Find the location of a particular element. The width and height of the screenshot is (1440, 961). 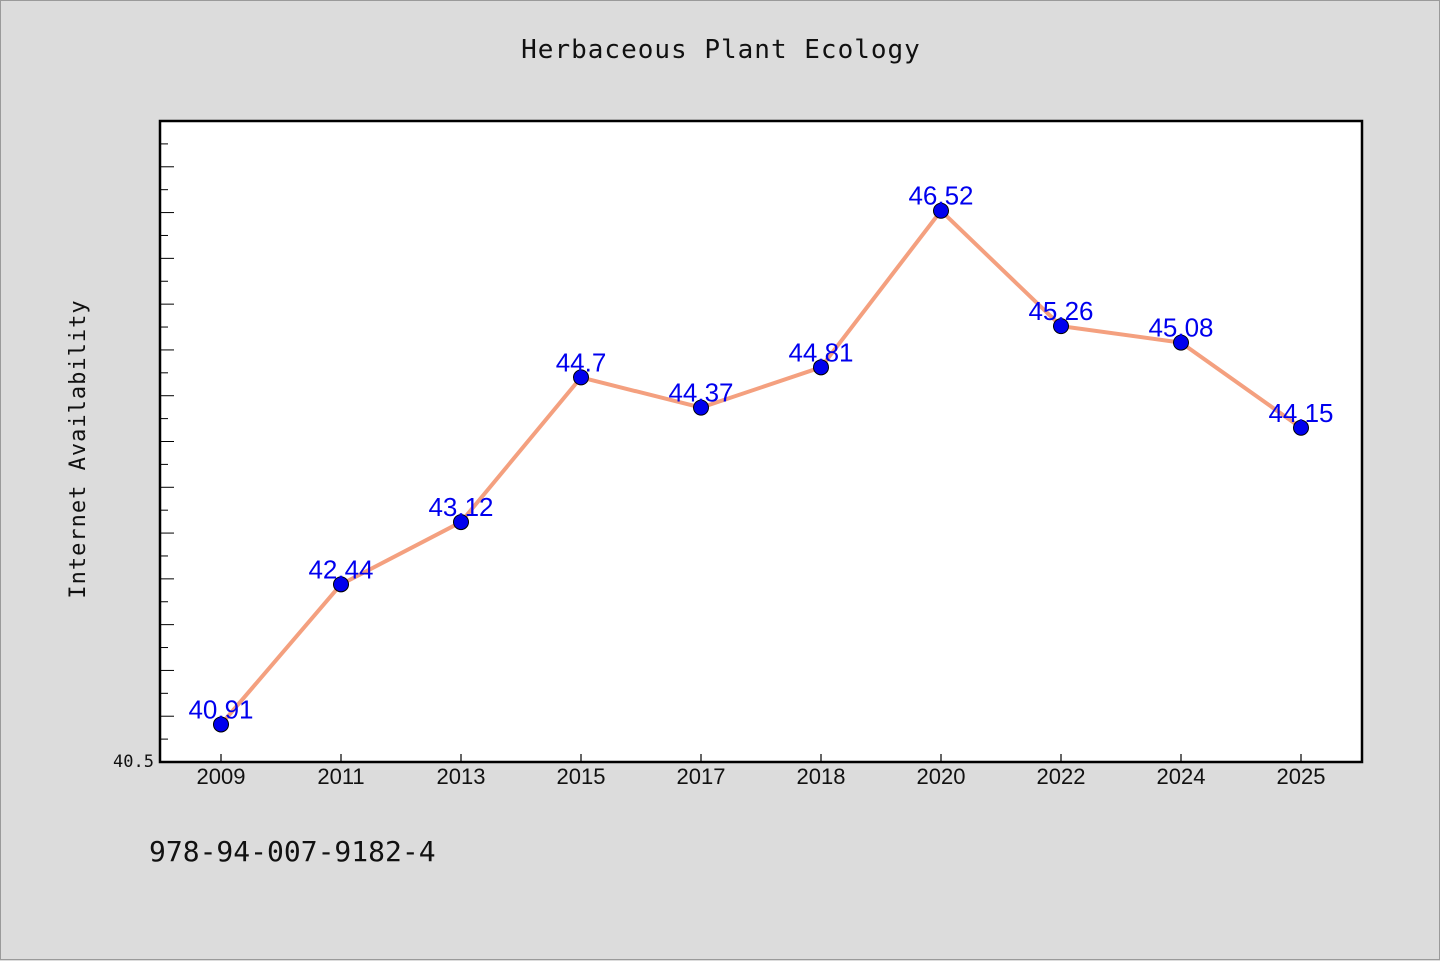

x-tick-label: 2018 is located at coordinates (821, 776).